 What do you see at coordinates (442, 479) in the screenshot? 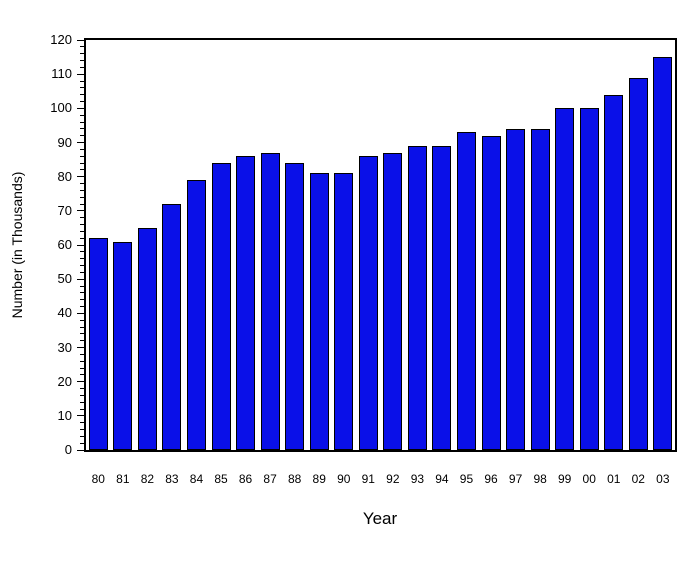
I see `x-tick-label-94: 94` at bounding box center [442, 479].